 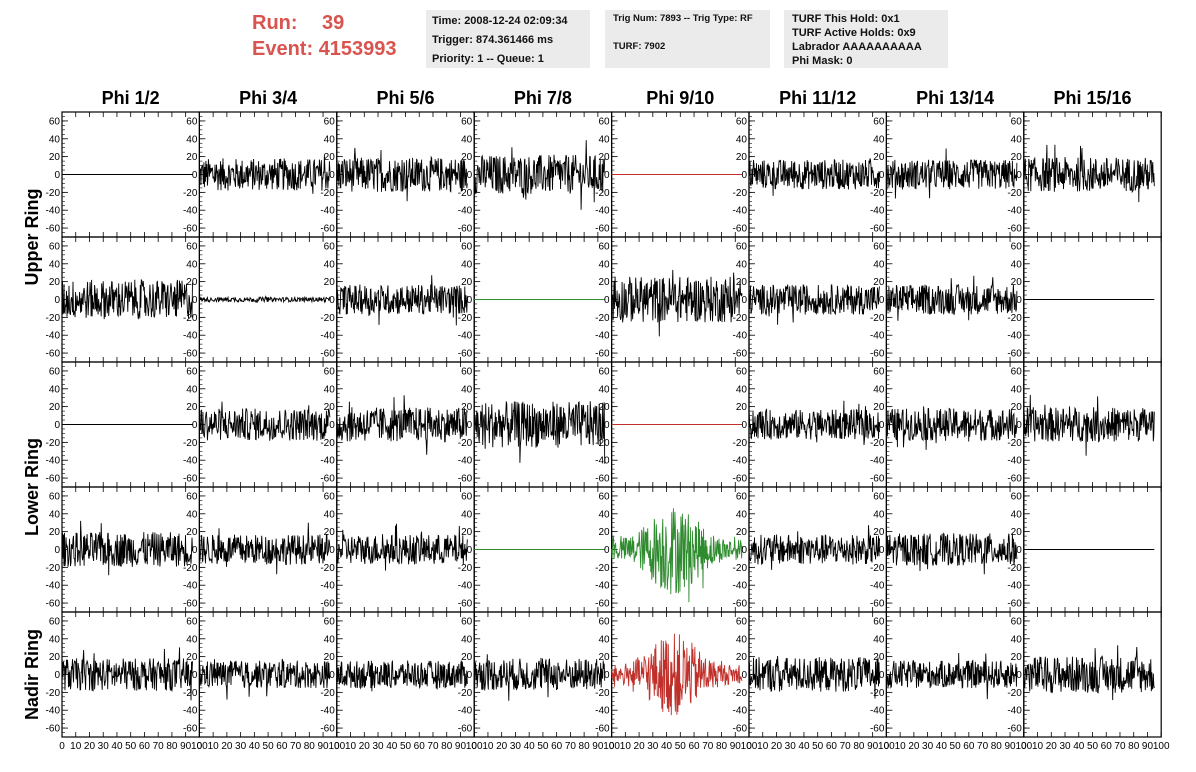 I want to click on column-header: Phi 9/10, so click(x=680, y=98).